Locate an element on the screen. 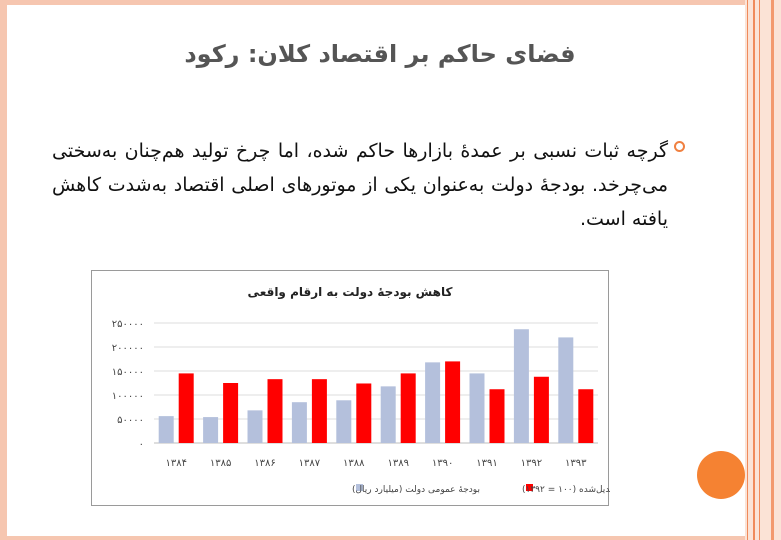 Image resolution: width=781 pixels, height=540 pixels. bullet-circle-icon is located at coordinates (679, 146).